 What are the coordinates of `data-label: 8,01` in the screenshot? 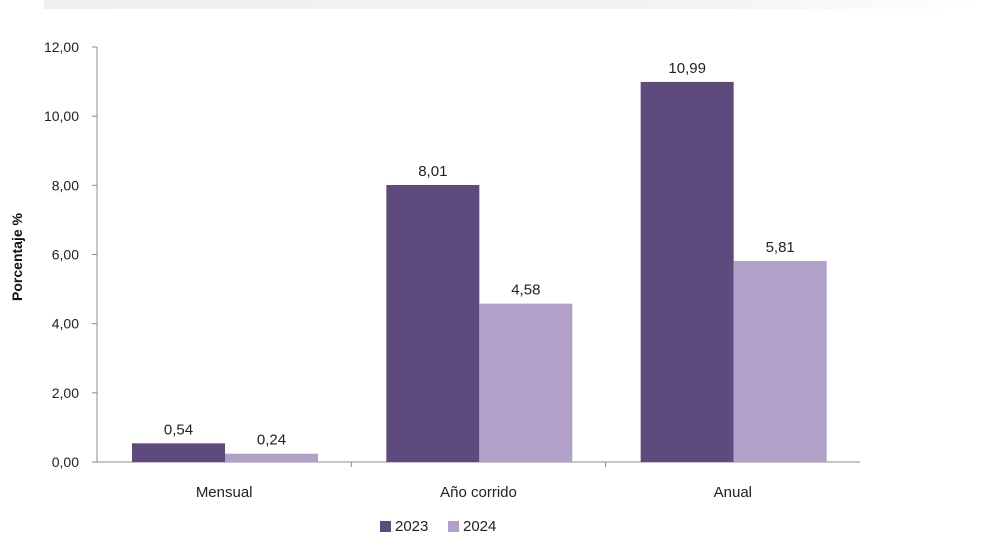 It's located at (432, 171).